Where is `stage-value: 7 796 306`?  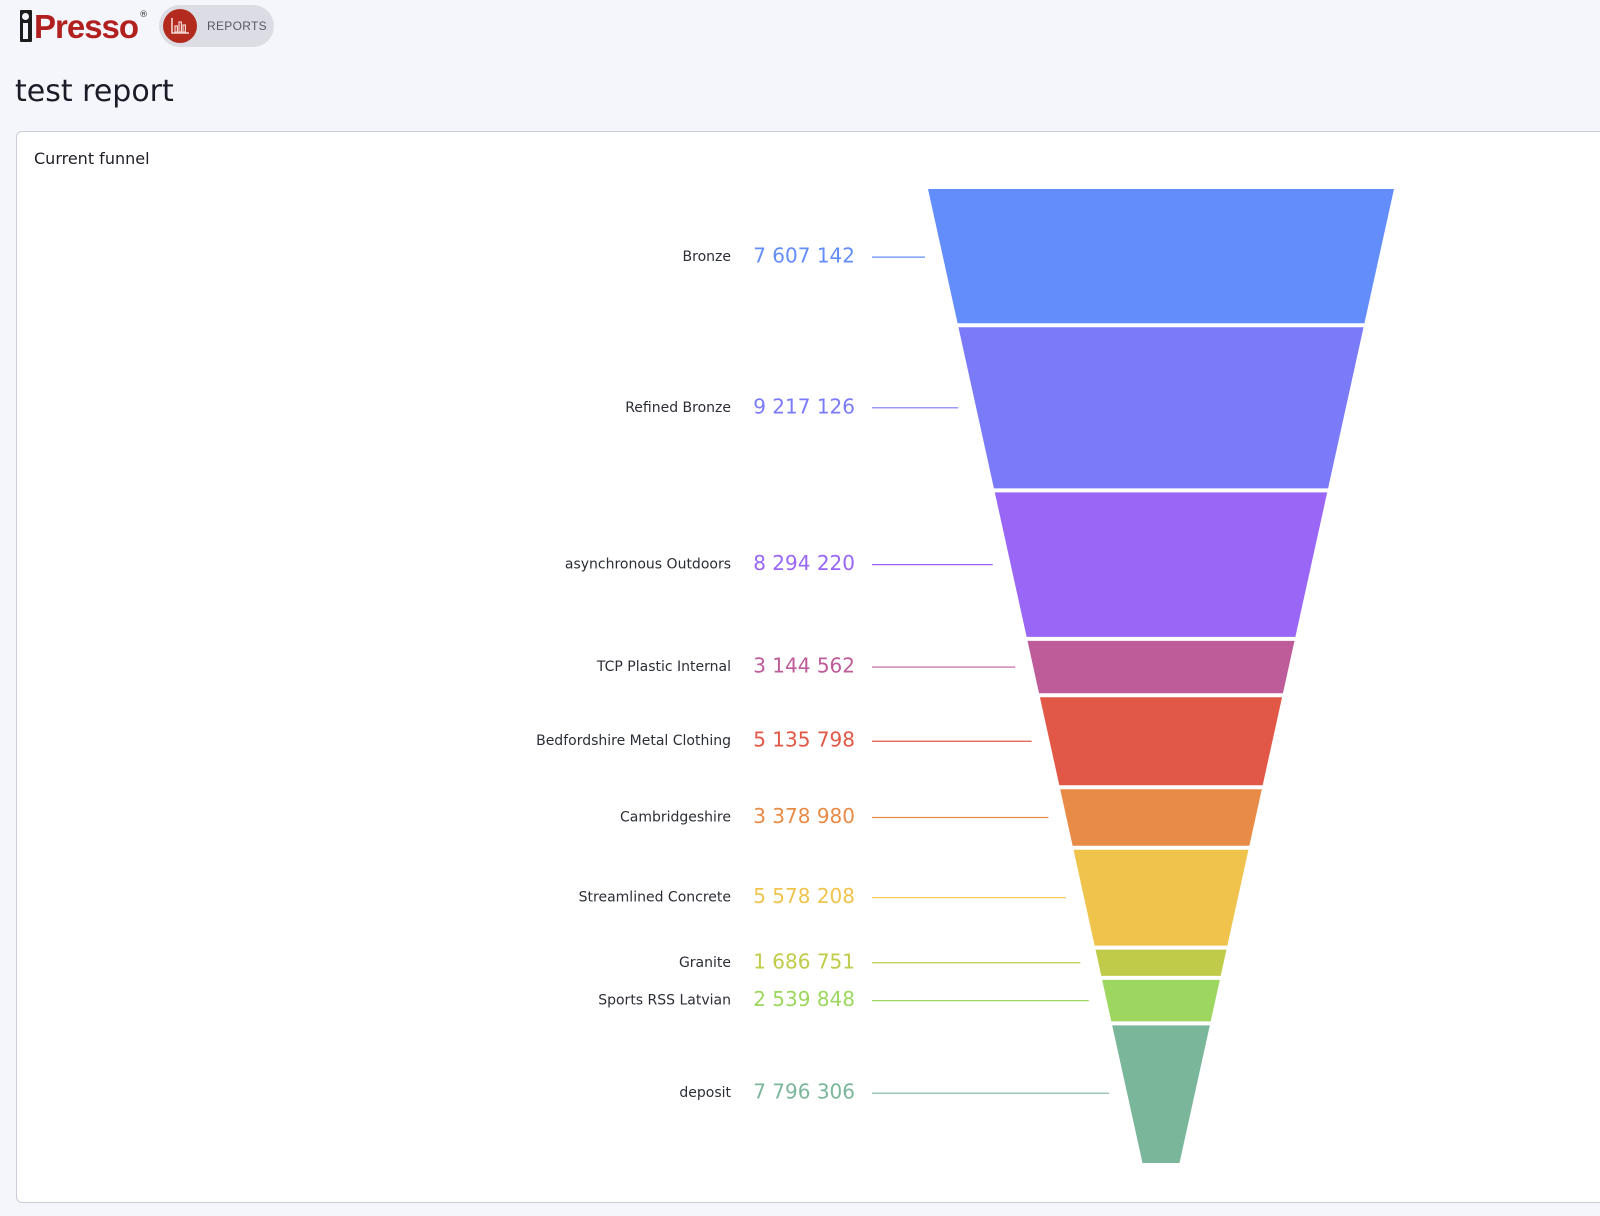 stage-value: 7 796 306 is located at coordinates (804, 1092).